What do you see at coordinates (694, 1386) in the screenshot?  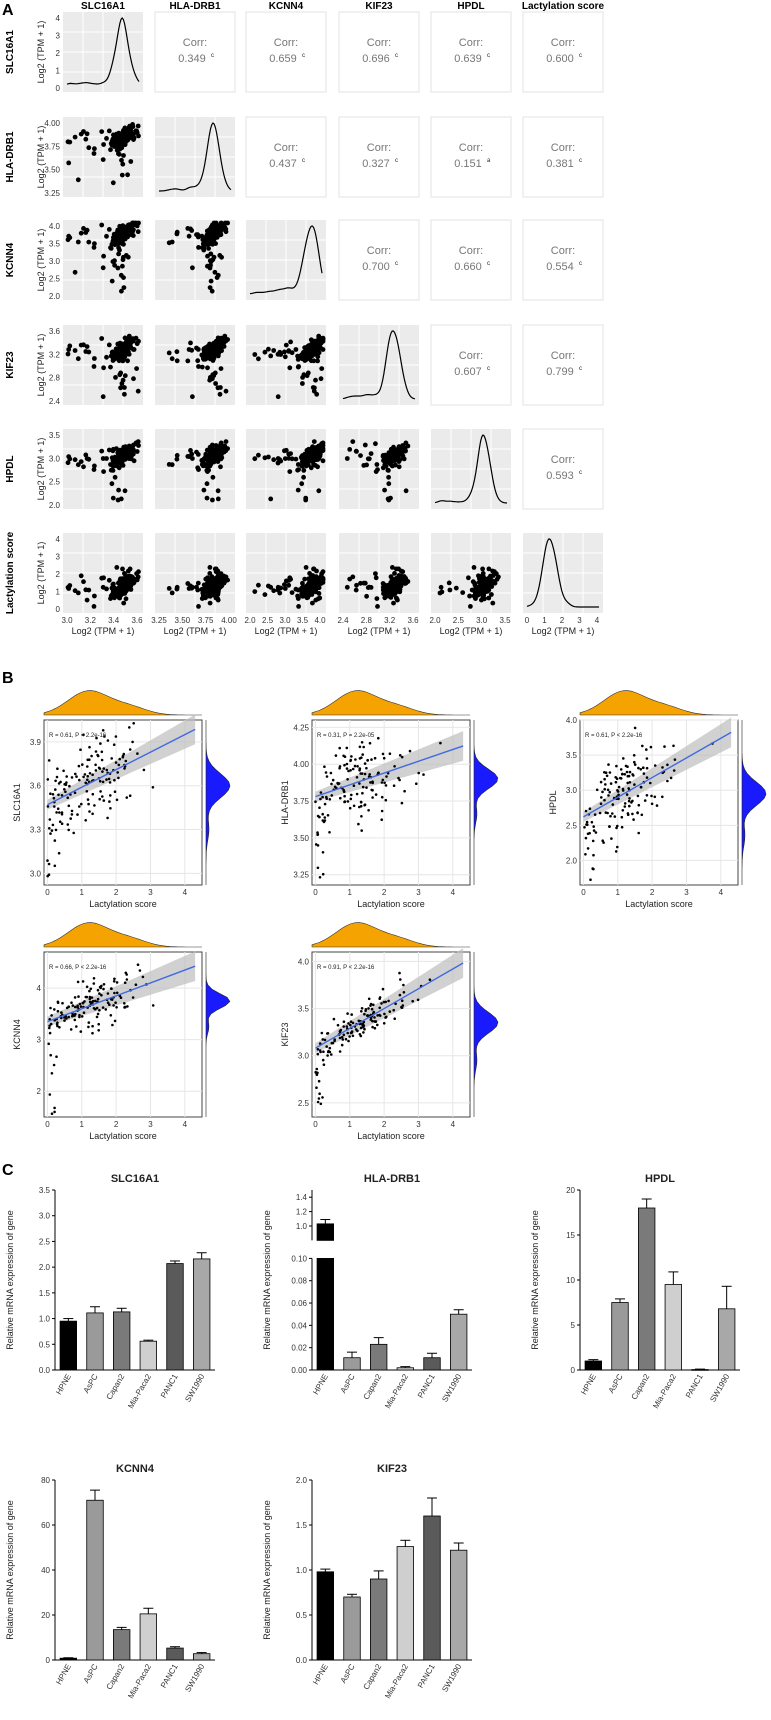 I see `category-label: PANC1` at bounding box center [694, 1386].